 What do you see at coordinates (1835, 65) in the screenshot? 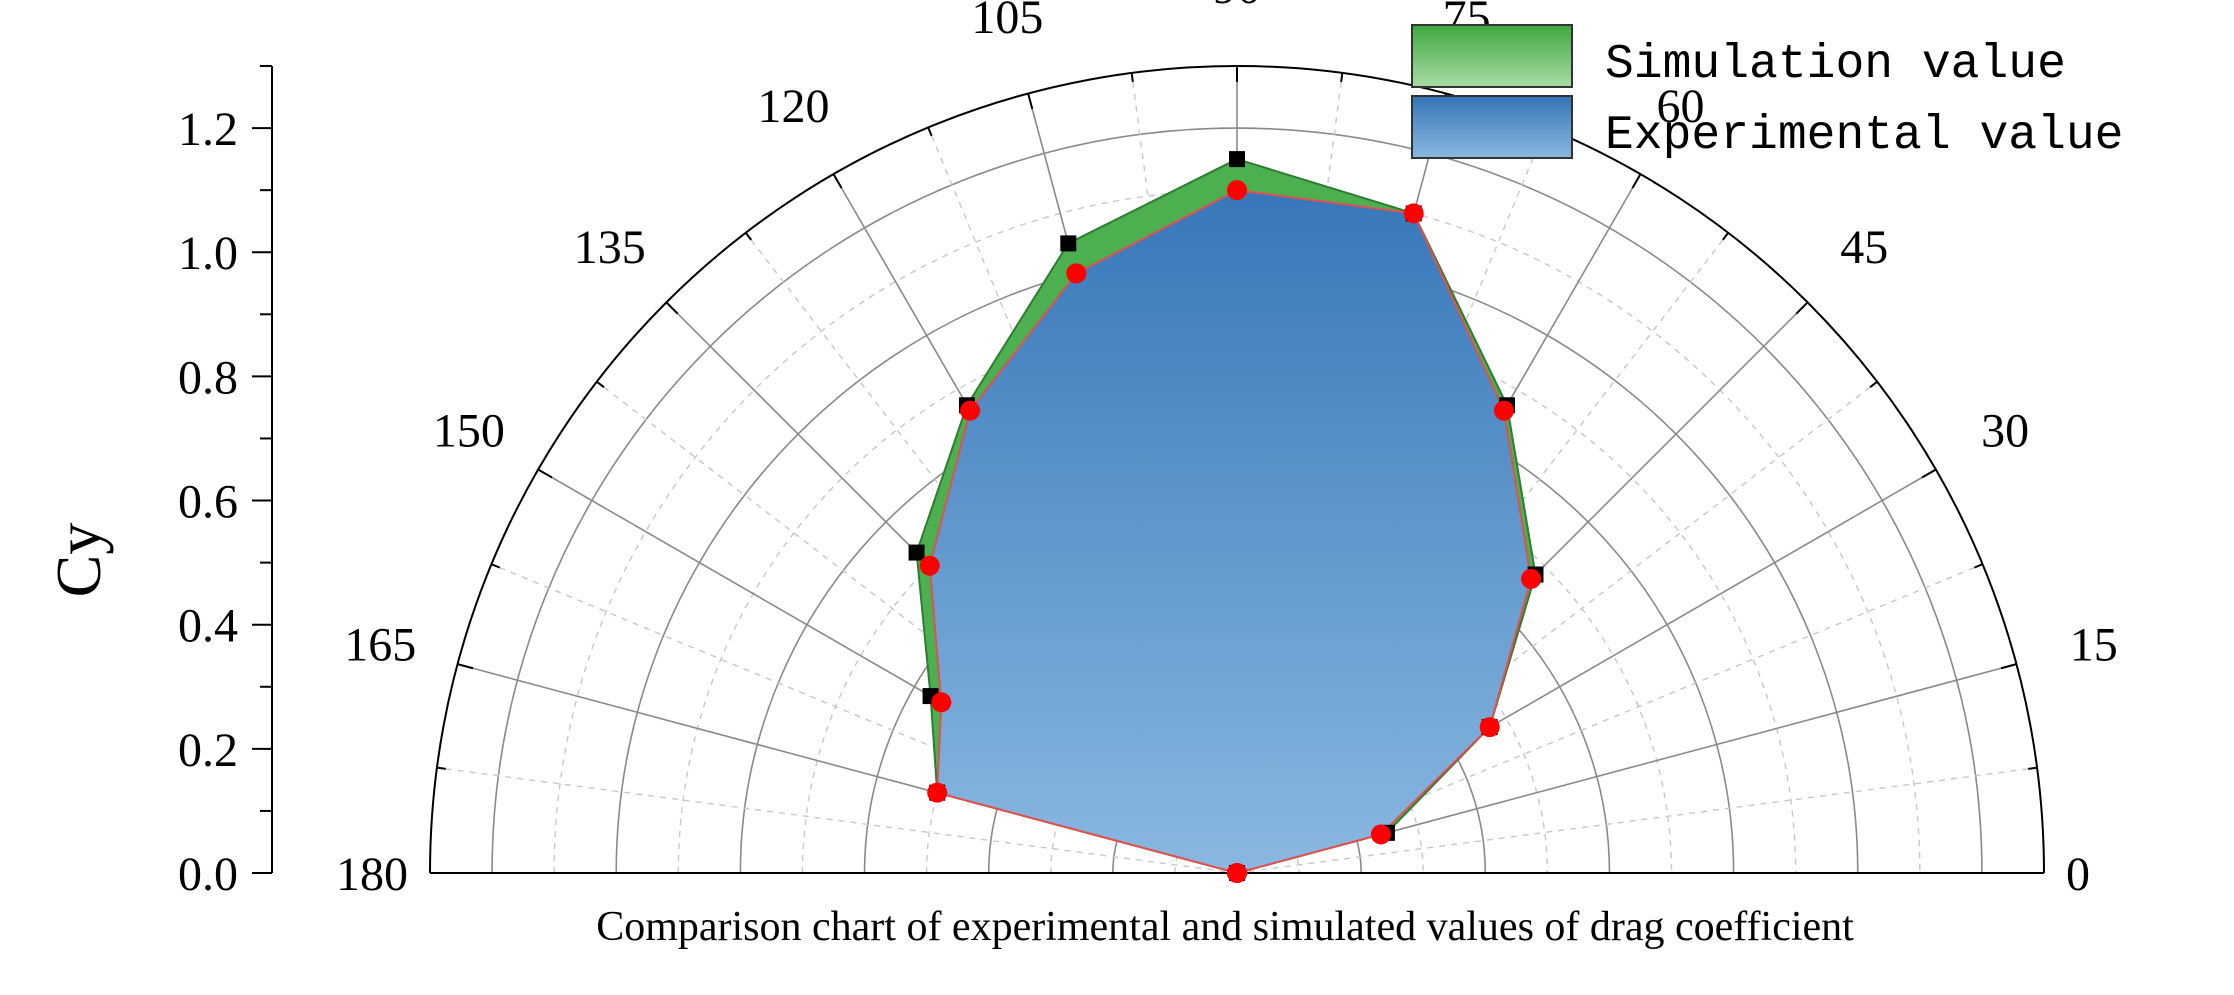
I see `legend-label-simulation: Simulation value` at bounding box center [1835, 65].